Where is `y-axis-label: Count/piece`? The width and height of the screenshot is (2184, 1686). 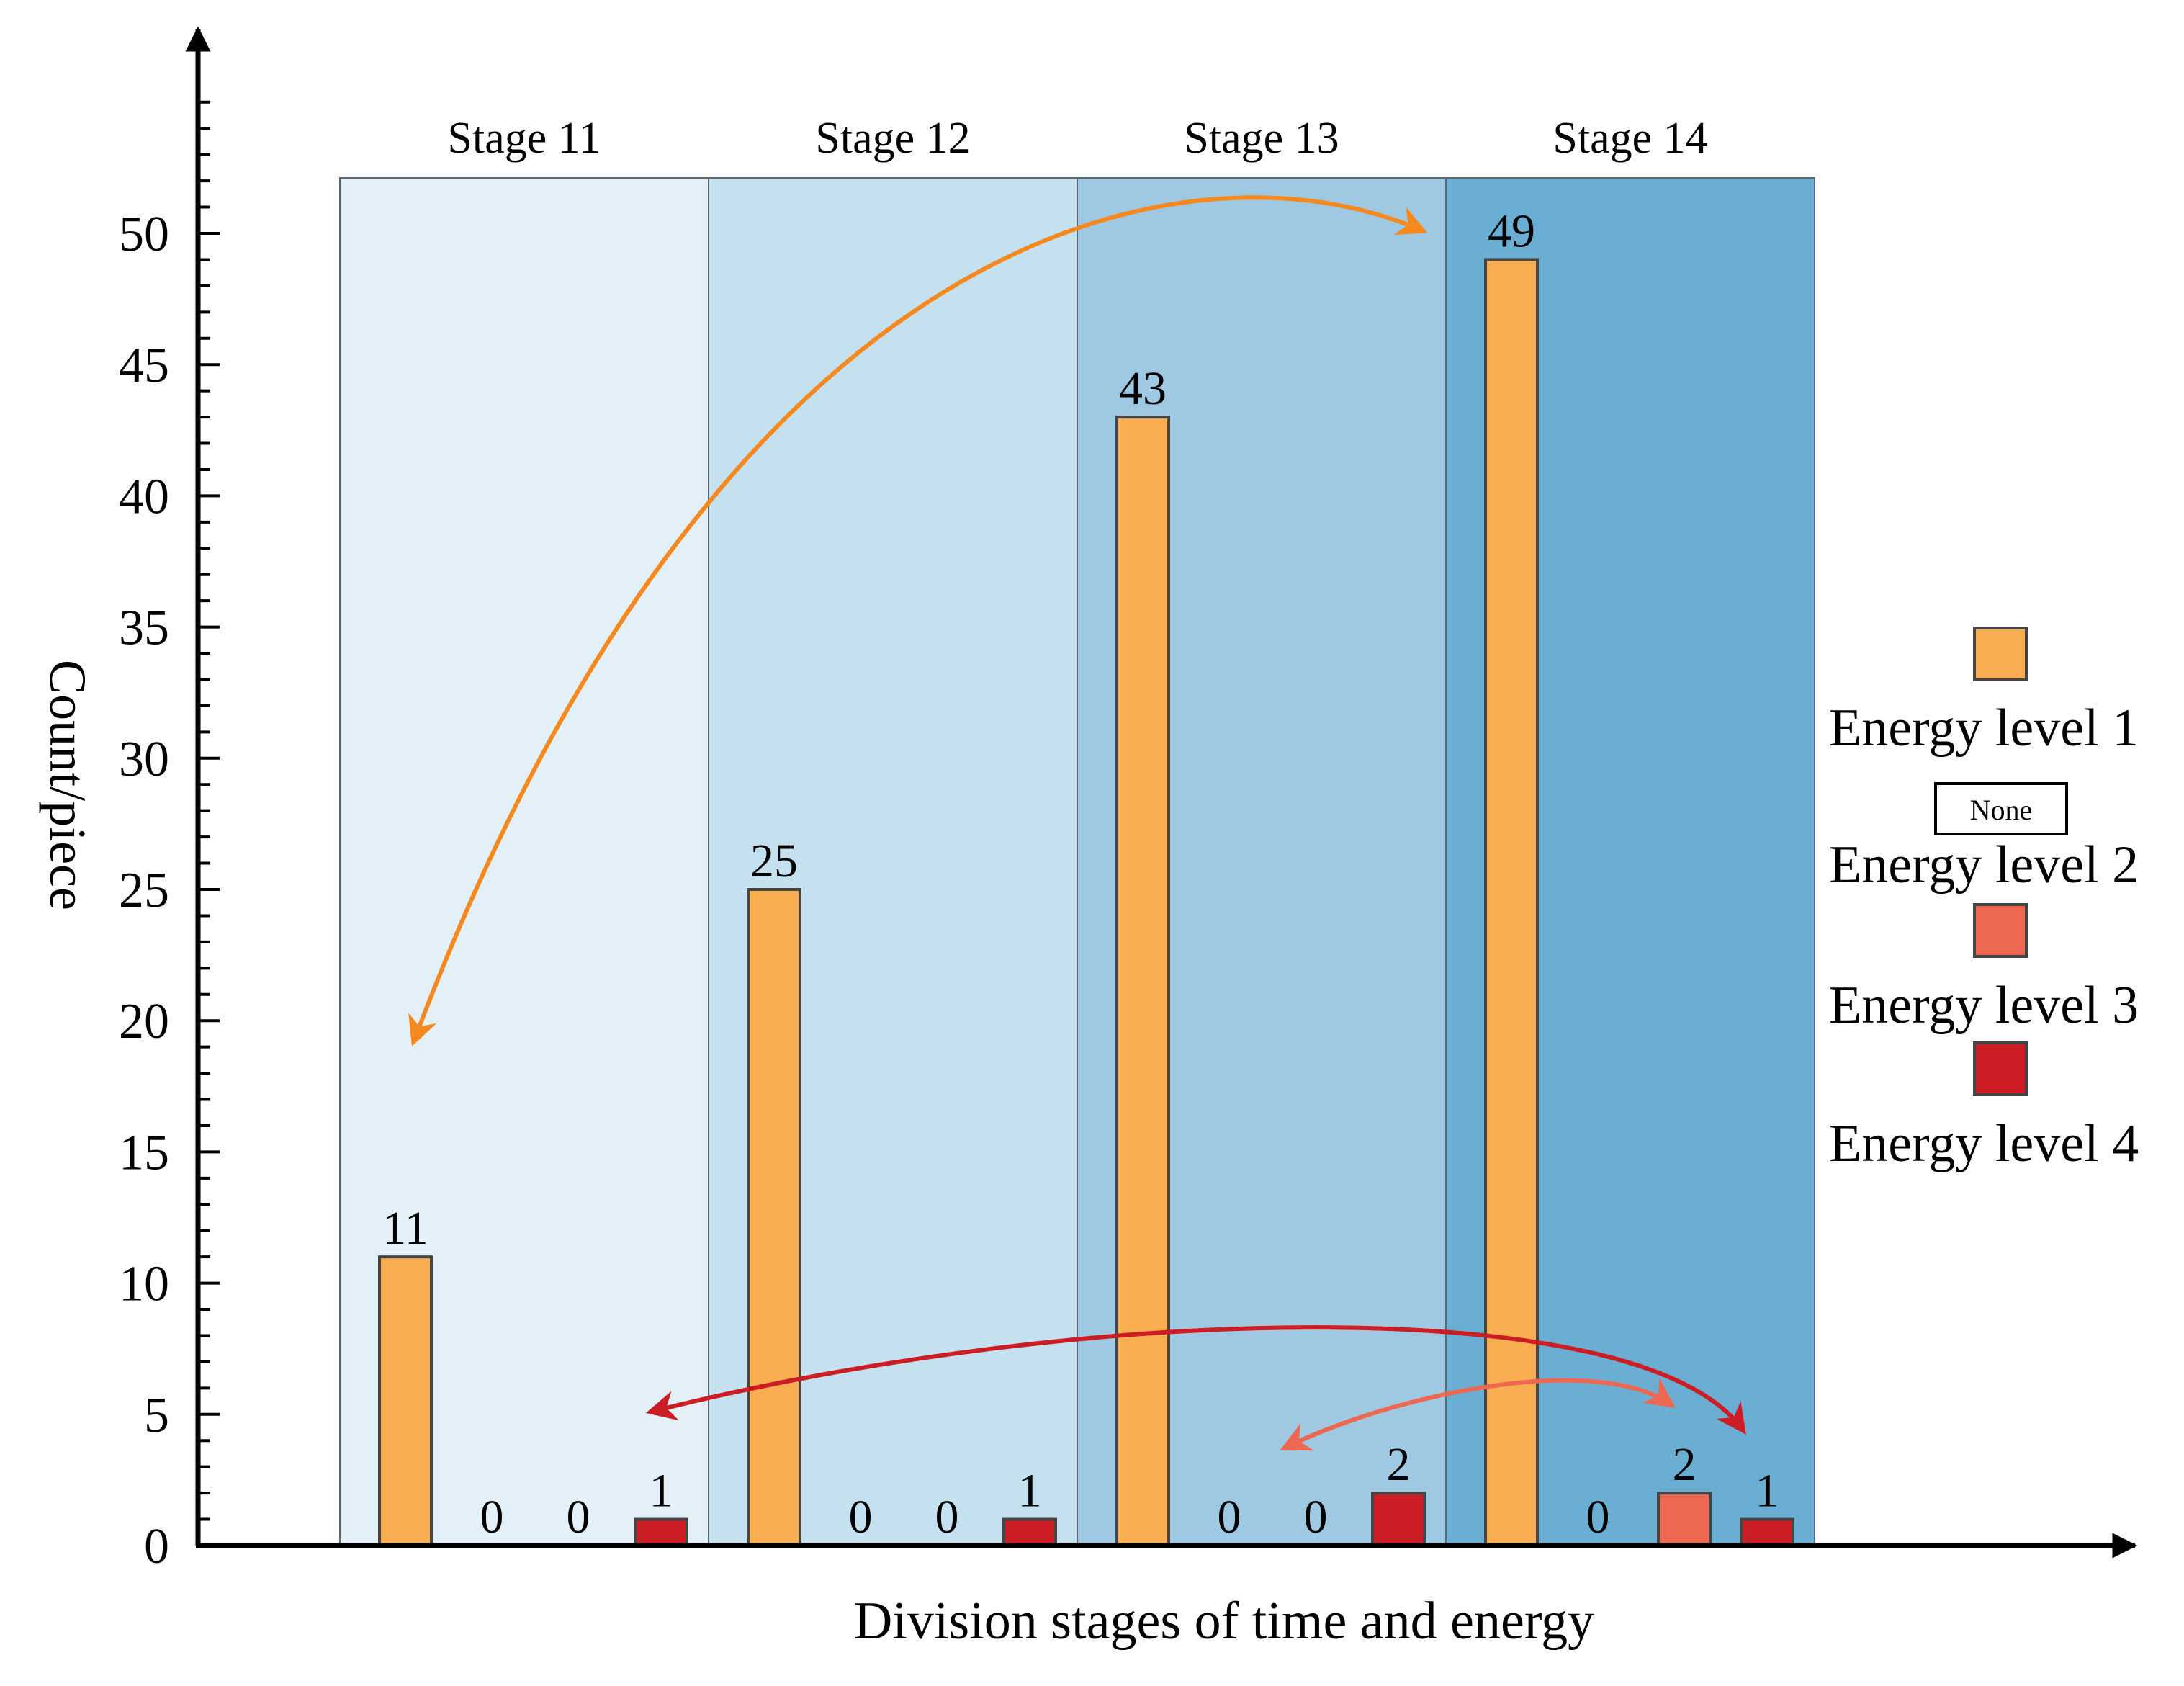
y-axis-label: Count/piece is located at coordinates (67, 785).